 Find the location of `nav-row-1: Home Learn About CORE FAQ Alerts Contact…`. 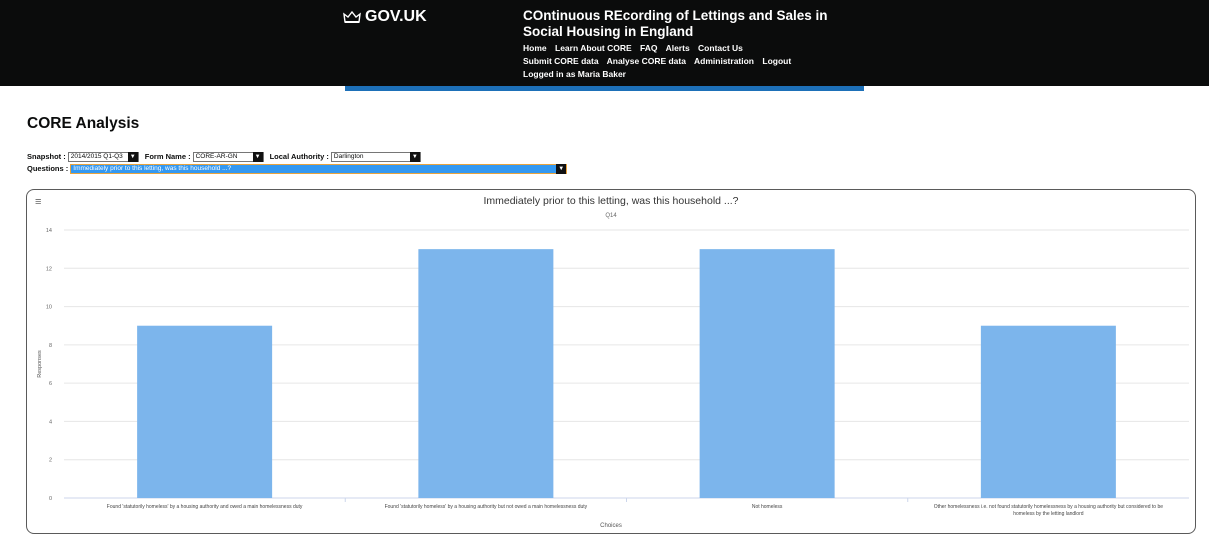

nav-row-1: Home Learn About CORE FAQ Alerts Contact… is located at coordinates (693, 48).